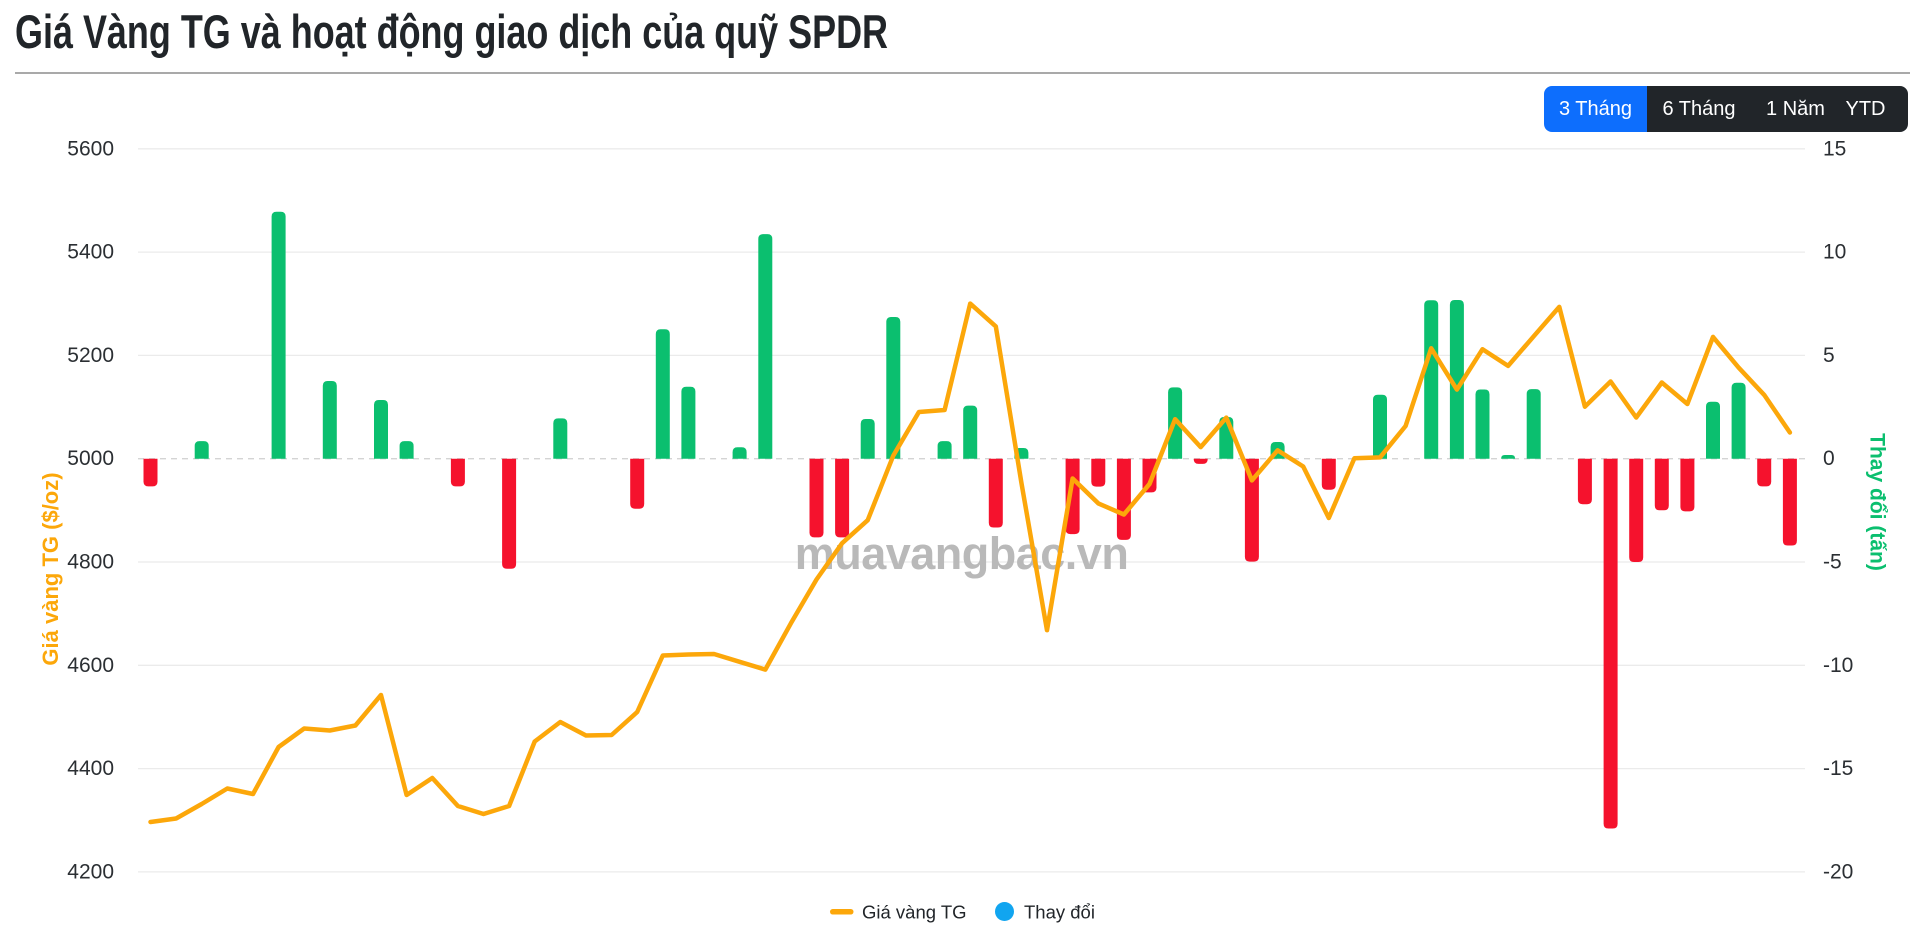  Describe the element at coordinates (90, 562) in the screenshot. I see `svg-text: 4800` at that location.